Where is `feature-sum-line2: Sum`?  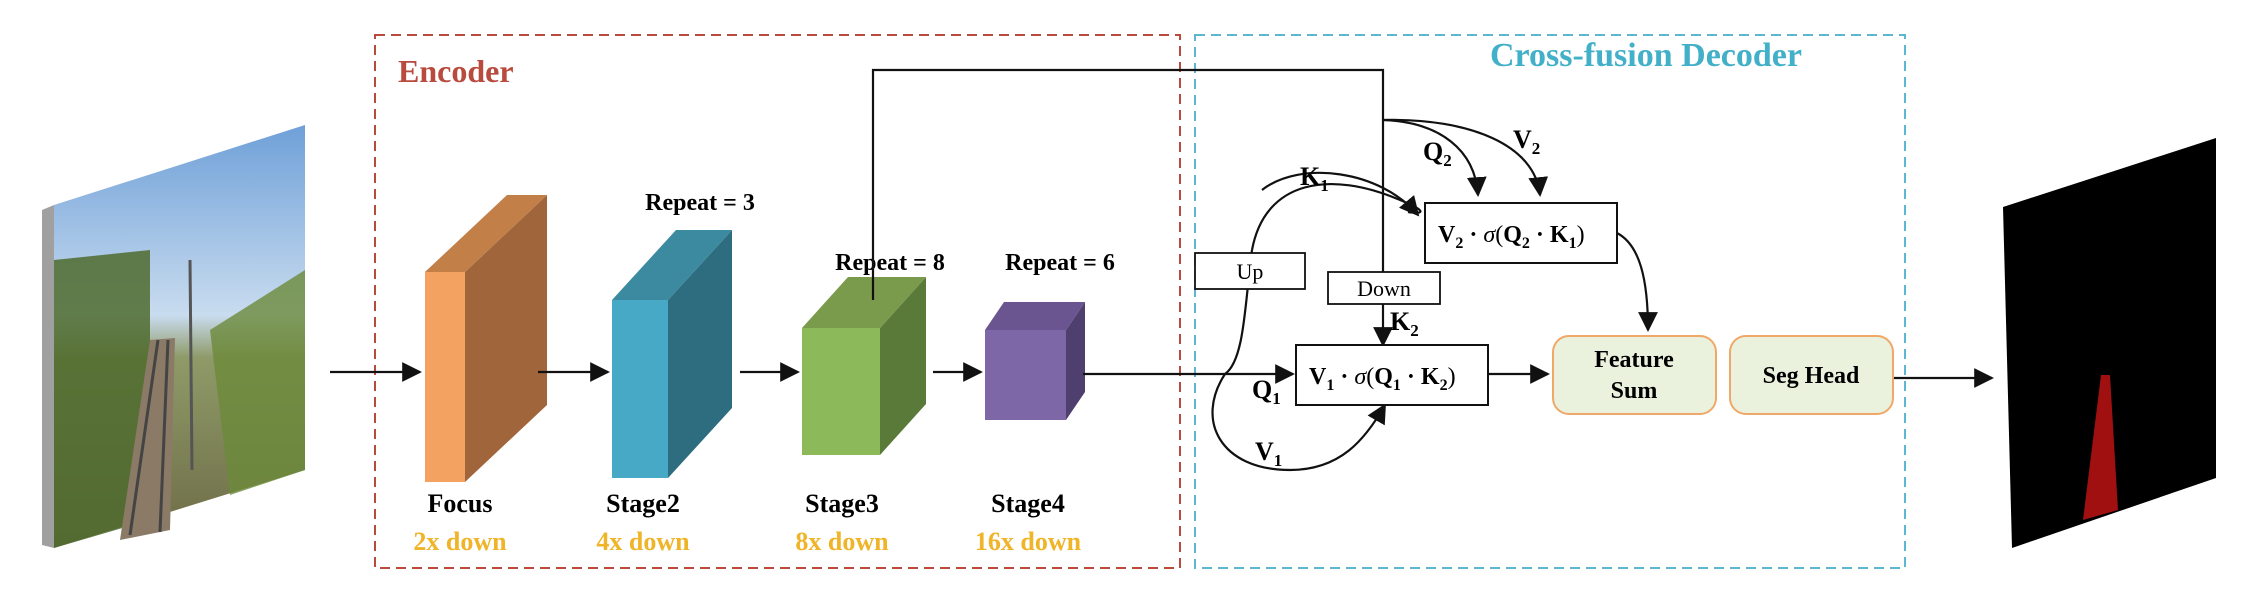 feature-sum-line2: Sum is located at coordinates (1634, 391).